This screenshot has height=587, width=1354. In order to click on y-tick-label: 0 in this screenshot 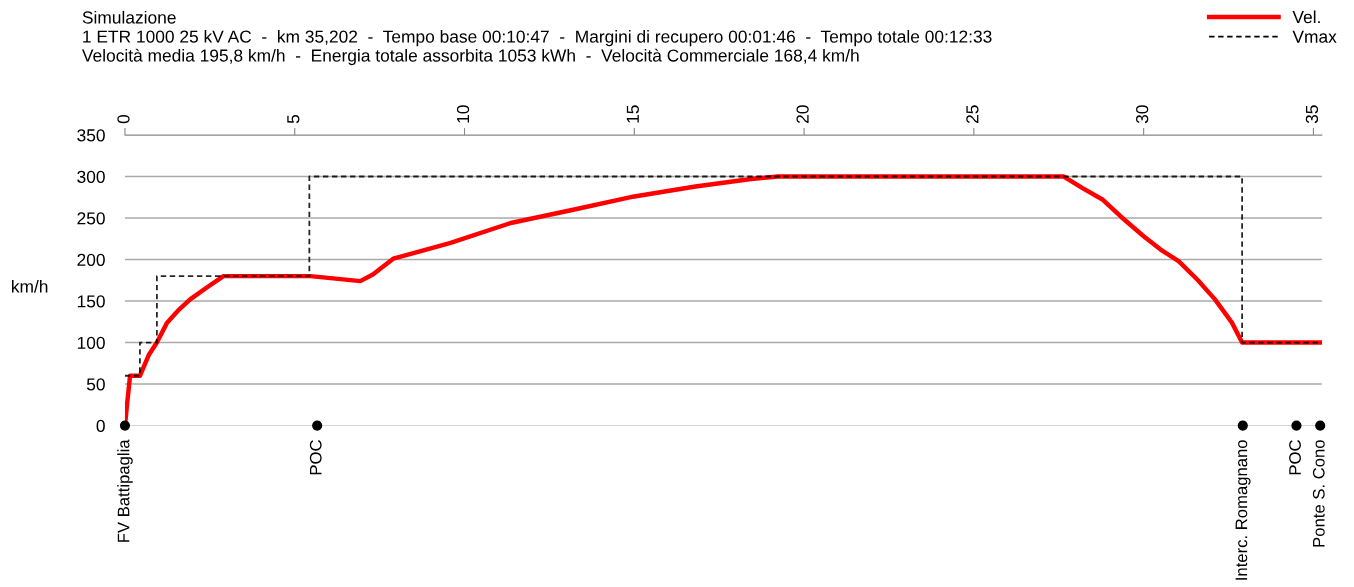, I will do `click(100, 426)`.